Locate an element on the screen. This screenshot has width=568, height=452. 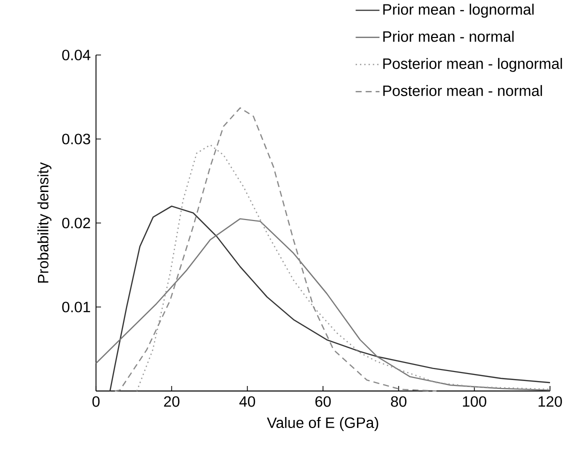
x-tick-label: 100 is located at coordinates (474, 401).